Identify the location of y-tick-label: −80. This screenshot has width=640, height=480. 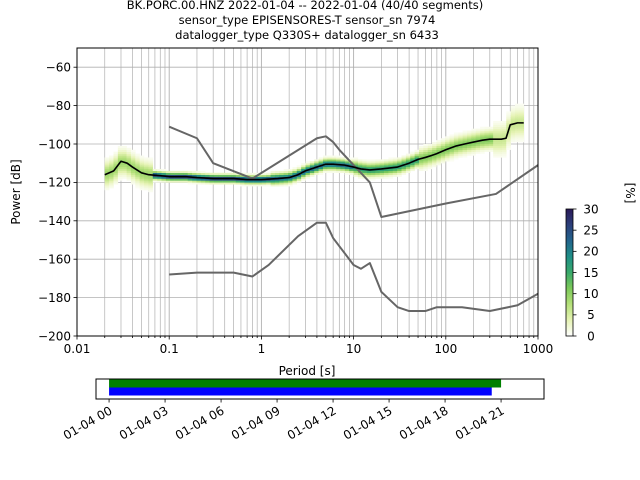
(58, 106).